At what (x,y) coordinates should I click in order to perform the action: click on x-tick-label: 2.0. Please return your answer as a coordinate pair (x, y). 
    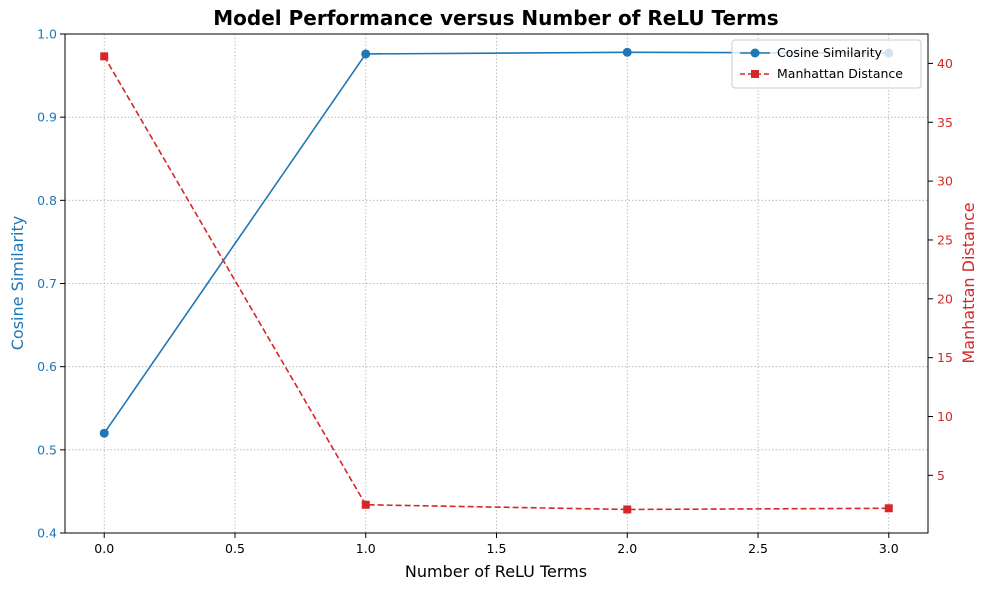
    Looking at the image, I should click on (627, 548).